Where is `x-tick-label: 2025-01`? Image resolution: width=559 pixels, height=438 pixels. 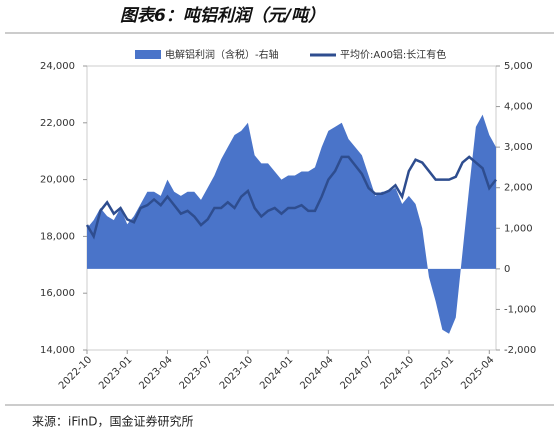
x-tick-label: 2025-01 is located at coordinates (437, 372).